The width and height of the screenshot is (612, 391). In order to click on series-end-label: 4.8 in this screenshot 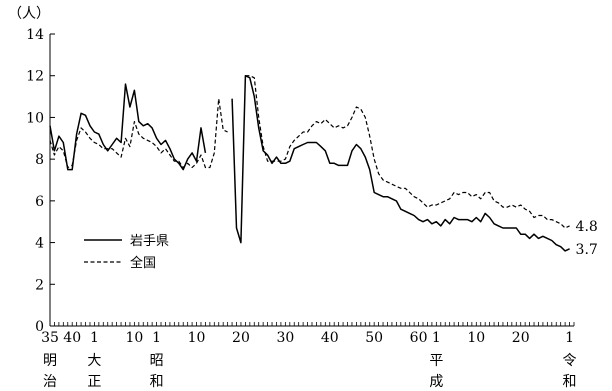, I will do `click(587, 227)`.